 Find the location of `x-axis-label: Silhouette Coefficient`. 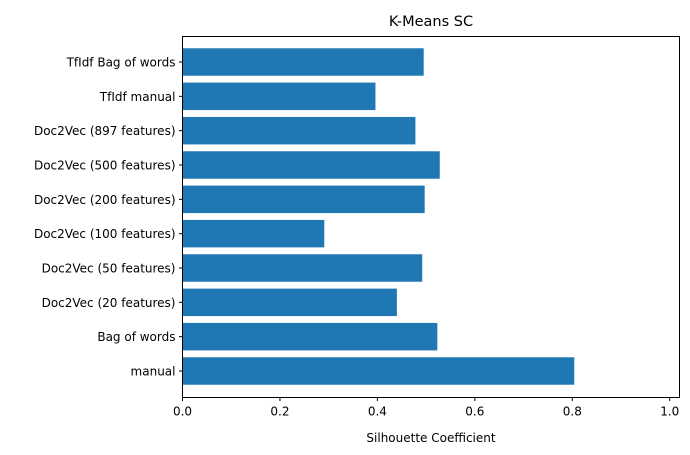

x-axis-label: Silhouette Coefficient is located at coordinates (430, 438).